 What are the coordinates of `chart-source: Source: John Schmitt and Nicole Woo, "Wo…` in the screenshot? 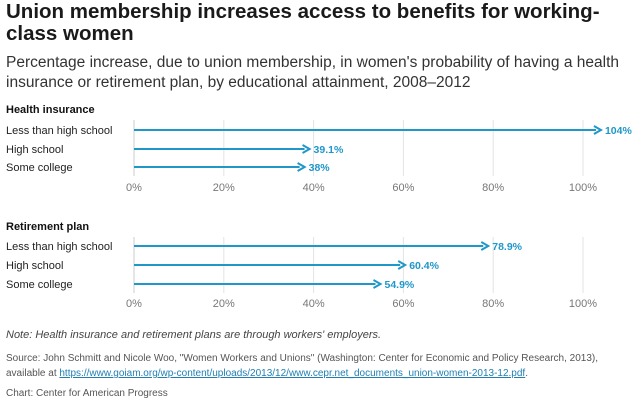 It's located at (318, 366).